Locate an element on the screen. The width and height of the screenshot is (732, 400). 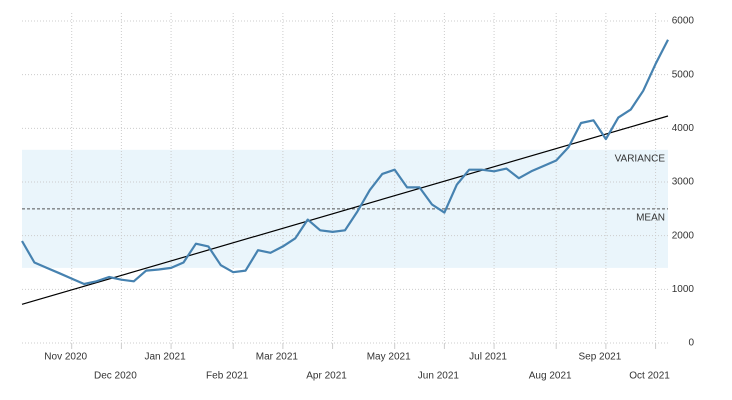
y-tick-label: 5000 is located at coordinates (683, 74).